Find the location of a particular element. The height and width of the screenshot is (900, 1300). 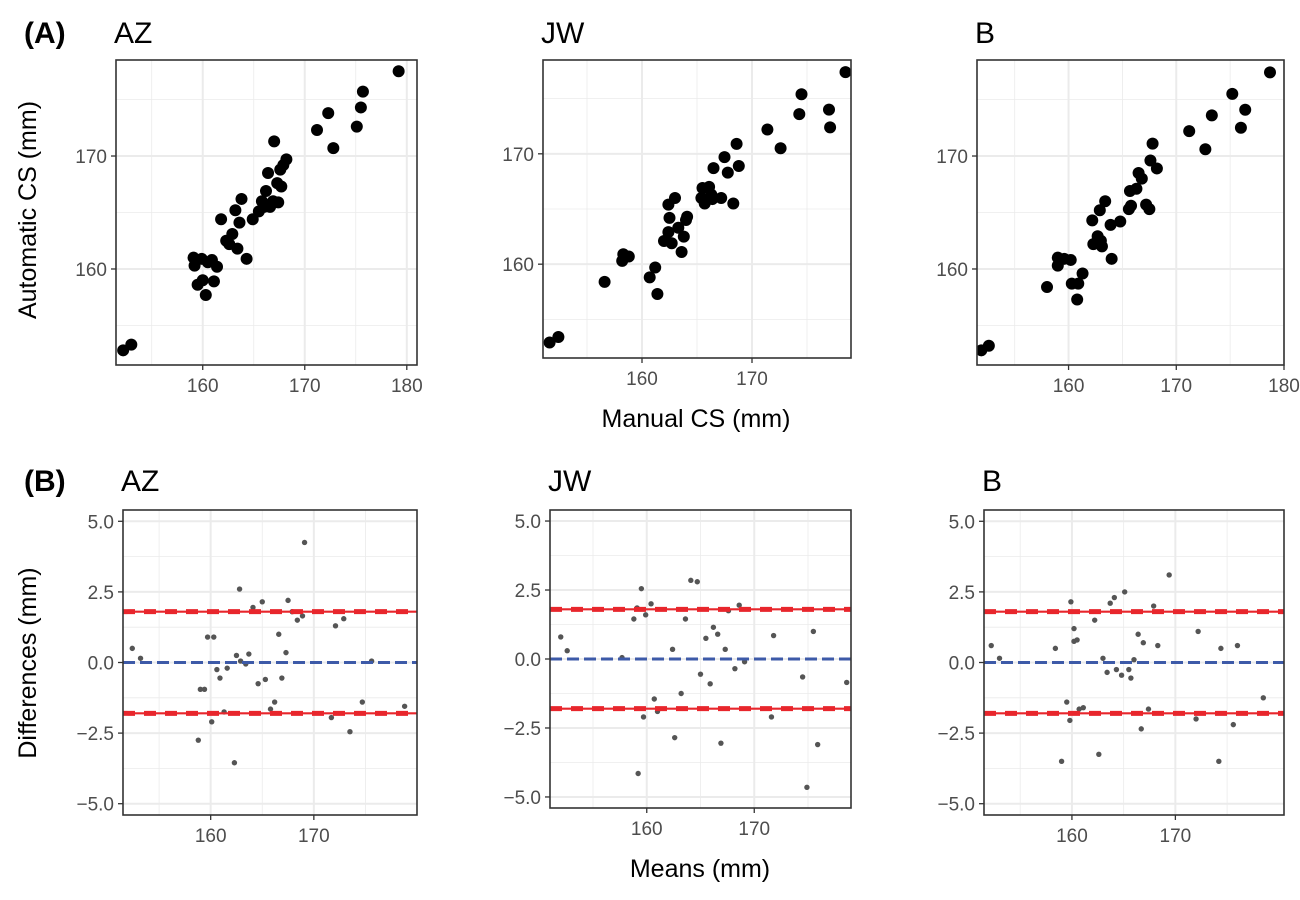

panel-b-az-tick-label-y: −2.5 is located at coordinates (95, 734).